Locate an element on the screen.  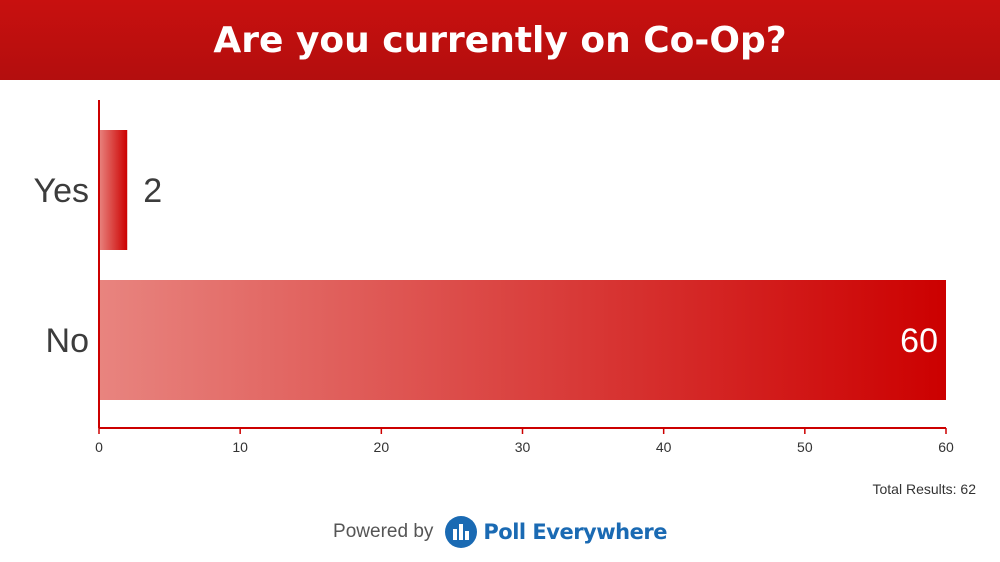
category-label-no: No is located at coordinates (67, 341).